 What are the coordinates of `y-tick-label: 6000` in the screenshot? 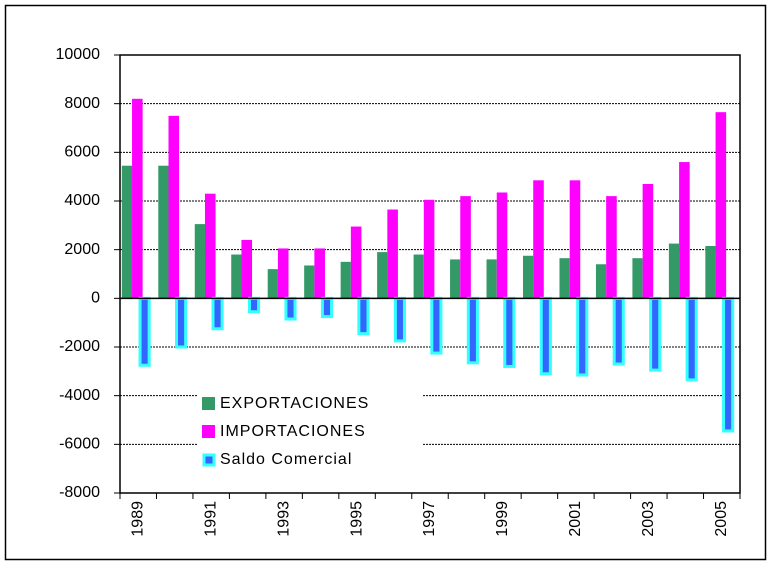 It's located at (82, 152).